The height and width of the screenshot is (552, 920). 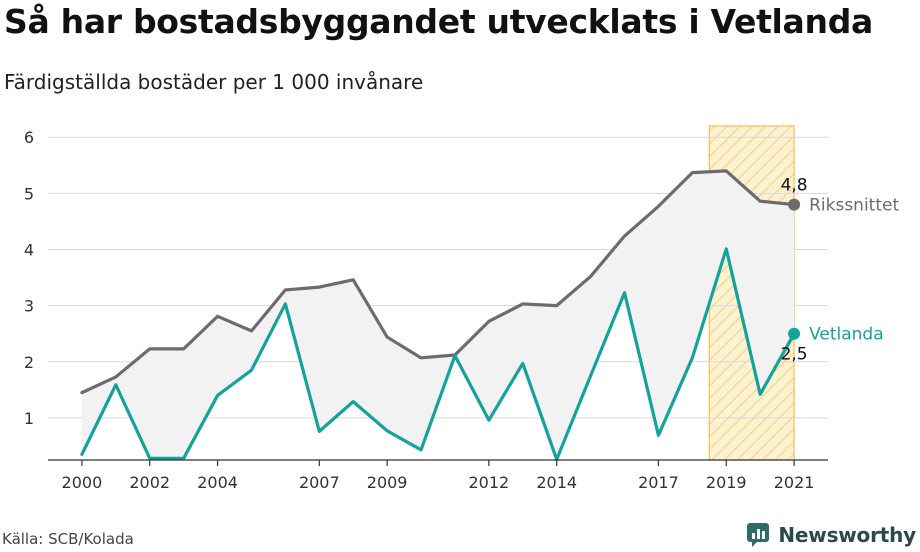 I want to click on x-tick-label: 2019, so click(x=726, y=482).